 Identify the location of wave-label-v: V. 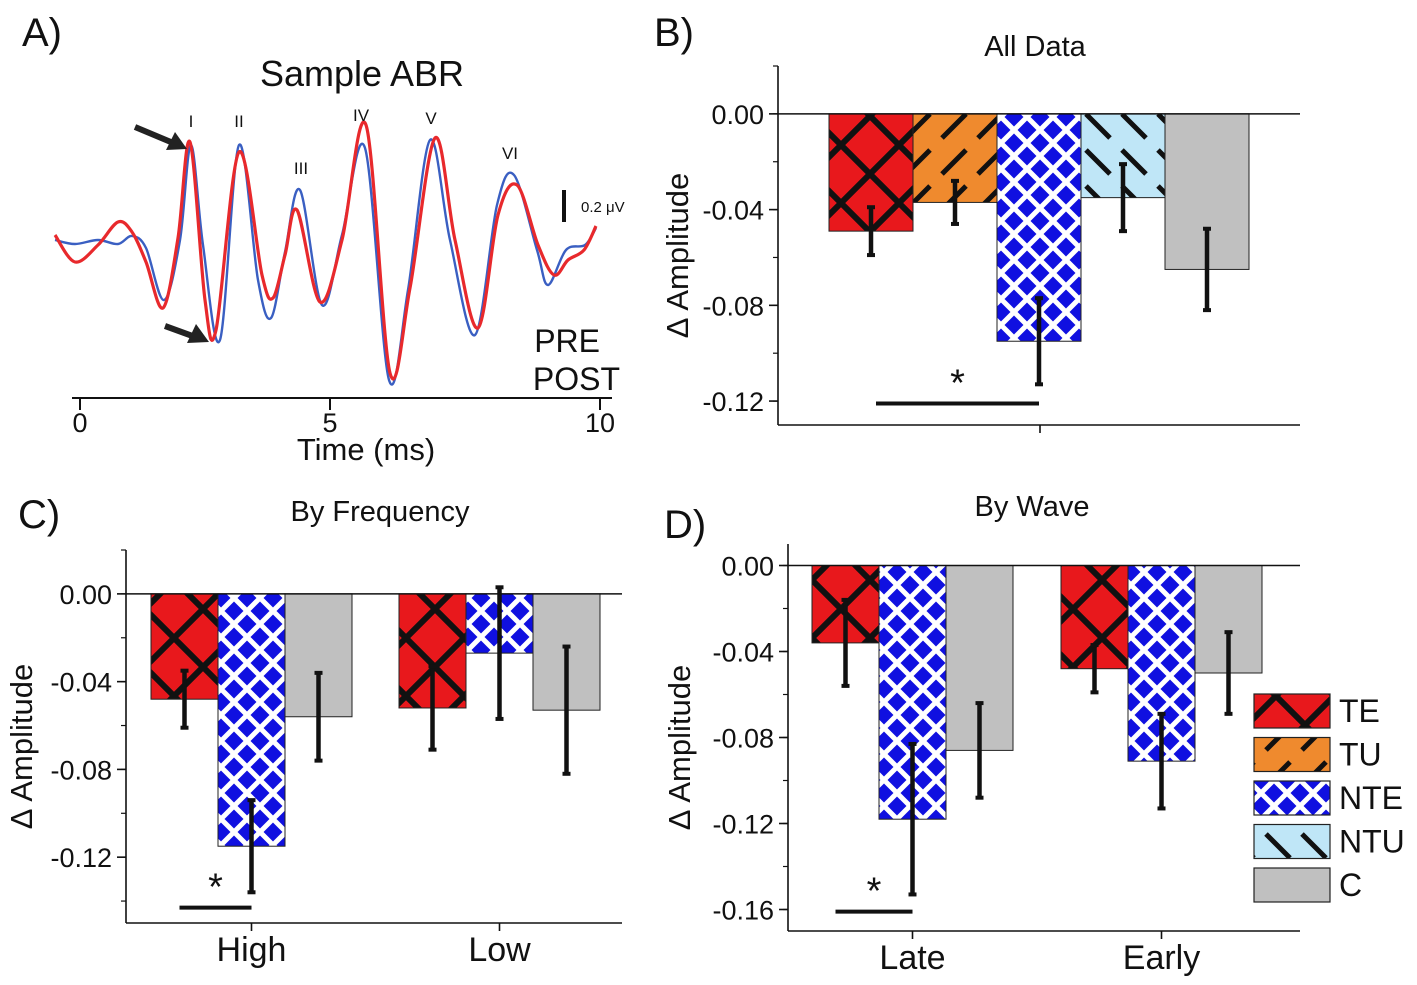
(431, 118).